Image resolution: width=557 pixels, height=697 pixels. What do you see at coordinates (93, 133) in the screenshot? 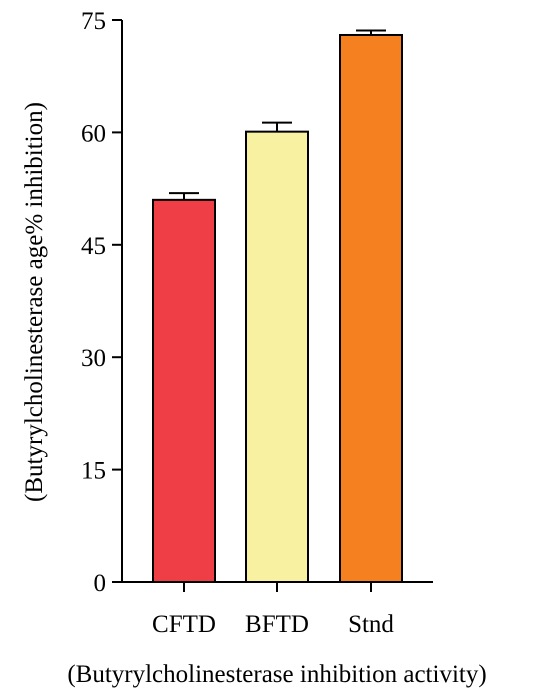
I see `y-tick-label: 60` at bounding box center [93, 133].